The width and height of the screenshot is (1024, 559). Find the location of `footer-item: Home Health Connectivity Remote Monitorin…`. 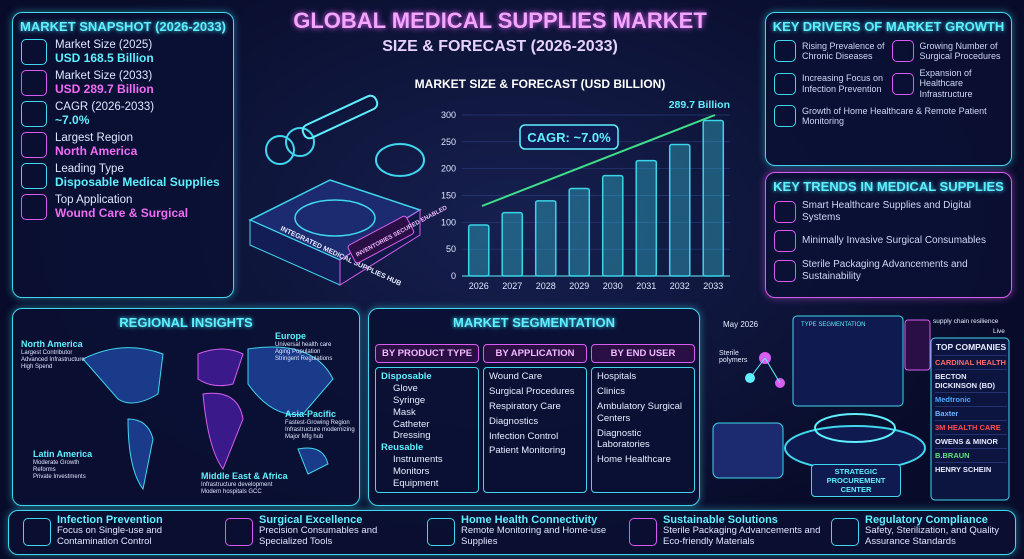

footer-item: Home Health Connectivity Remote Monitorin… is located at coordinates (527, 531).